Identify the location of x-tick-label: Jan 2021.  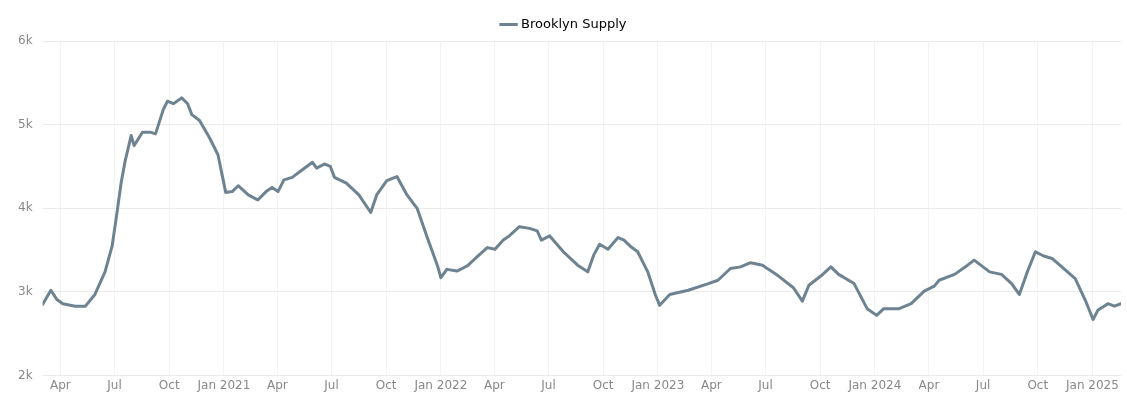
(223, 384).